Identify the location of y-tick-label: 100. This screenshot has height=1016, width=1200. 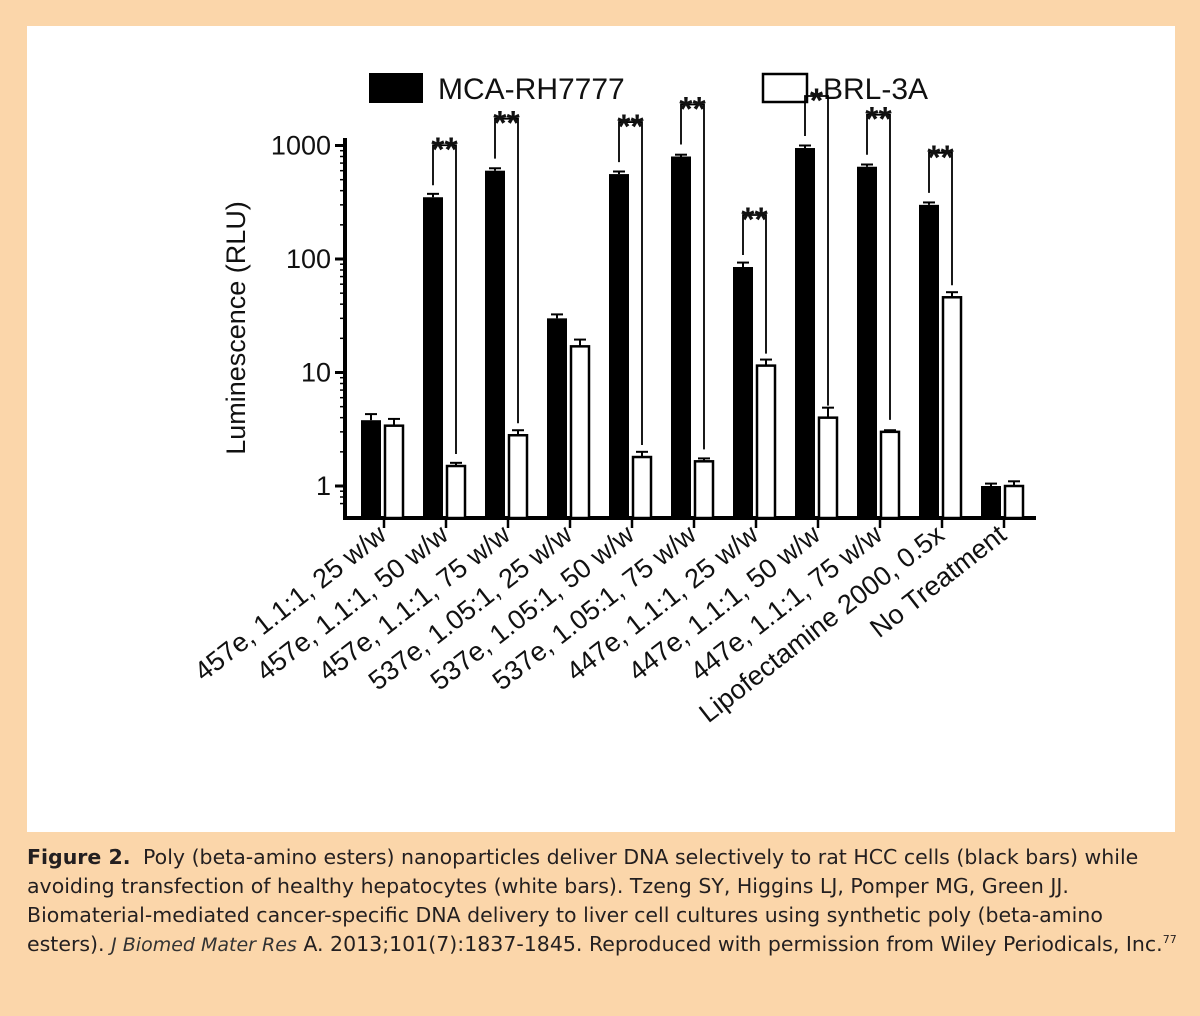
(308, 259).